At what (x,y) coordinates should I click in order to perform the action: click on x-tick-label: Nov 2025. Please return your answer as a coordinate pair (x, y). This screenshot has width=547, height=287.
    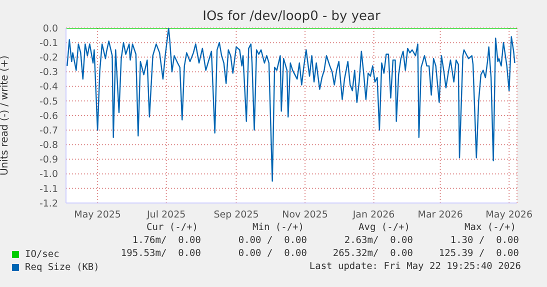
    Looking at the image, I should click on (305, 215).